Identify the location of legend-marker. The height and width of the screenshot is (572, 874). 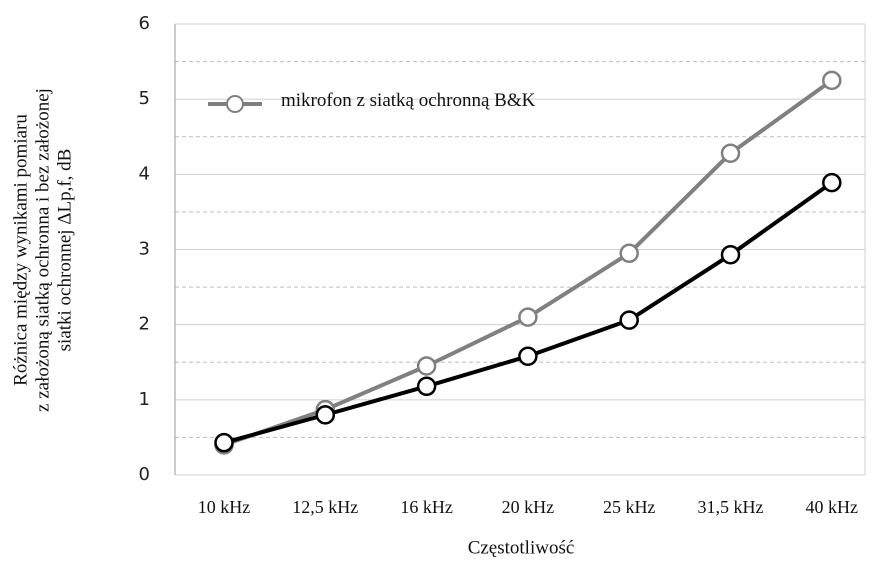
(235, 104).